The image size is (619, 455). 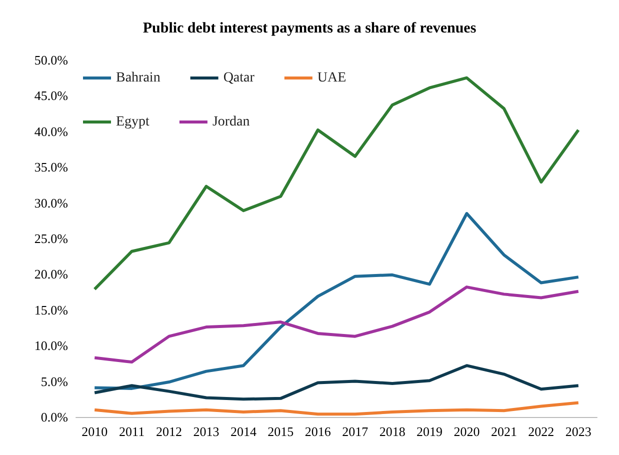 What do you see at coordinates (51, 167) in the screenshot?
I see `y-tick-label: 35.0%` at bounding box center [51, 167].